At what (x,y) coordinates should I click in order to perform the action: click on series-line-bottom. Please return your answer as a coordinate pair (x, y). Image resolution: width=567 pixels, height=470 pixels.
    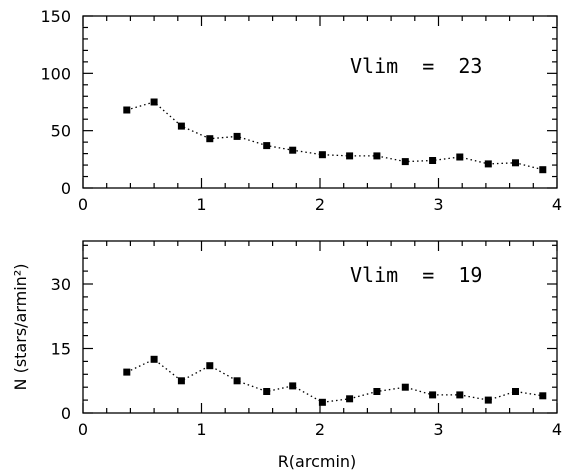
    Looking at the image, I should click on (334, 380).